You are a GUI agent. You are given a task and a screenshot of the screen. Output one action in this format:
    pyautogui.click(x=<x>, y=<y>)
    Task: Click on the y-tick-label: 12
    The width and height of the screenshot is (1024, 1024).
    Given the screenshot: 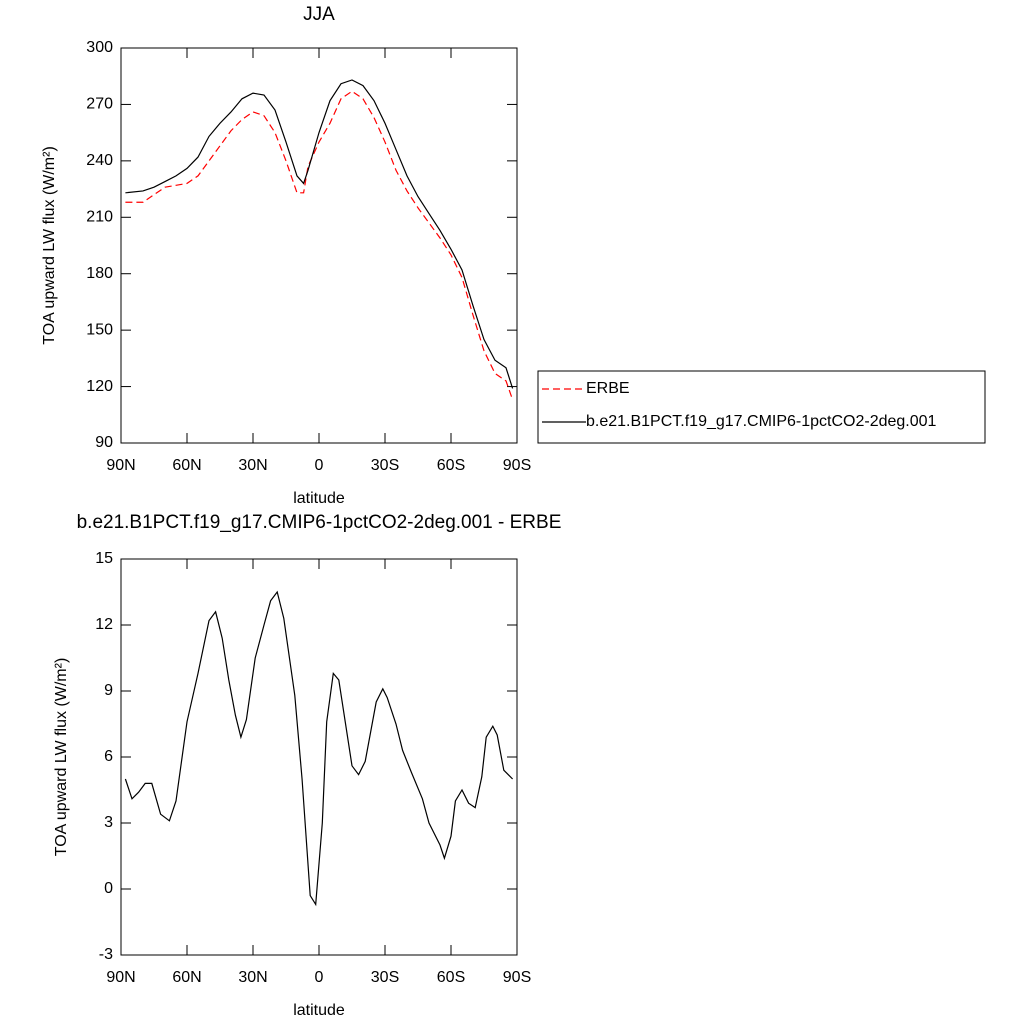 What is the action you would take?
    pyautogui.click(x=104, y=624)
    